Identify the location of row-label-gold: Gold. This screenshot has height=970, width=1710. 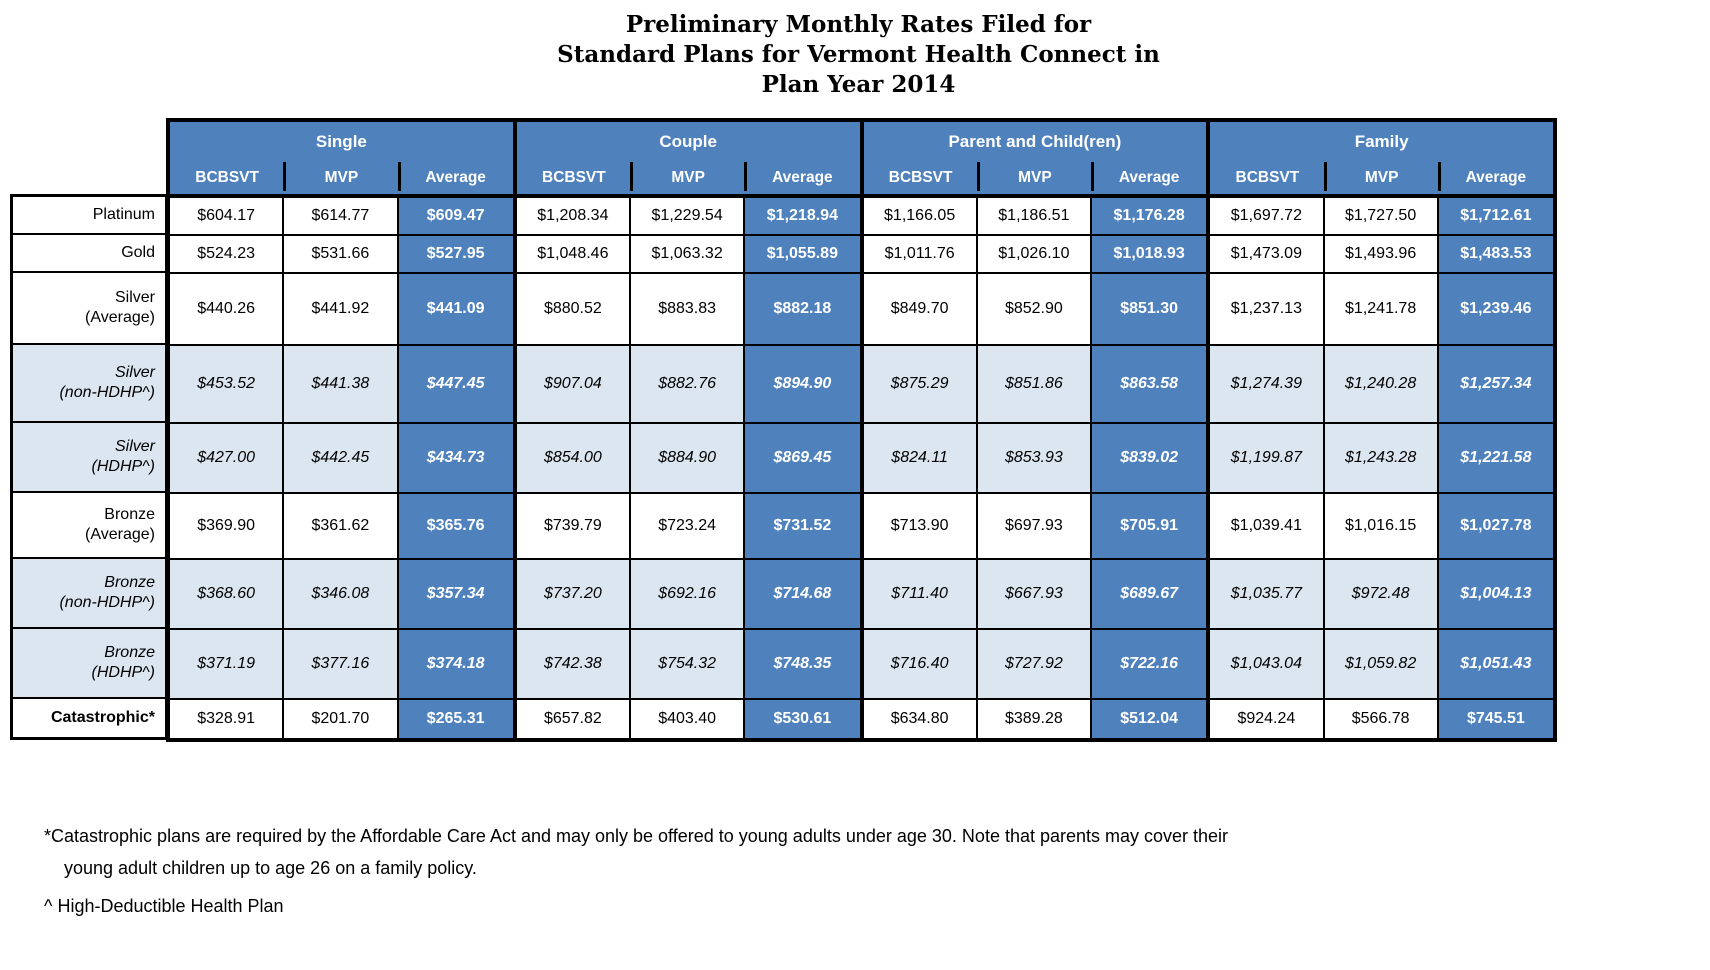
(89, 254).